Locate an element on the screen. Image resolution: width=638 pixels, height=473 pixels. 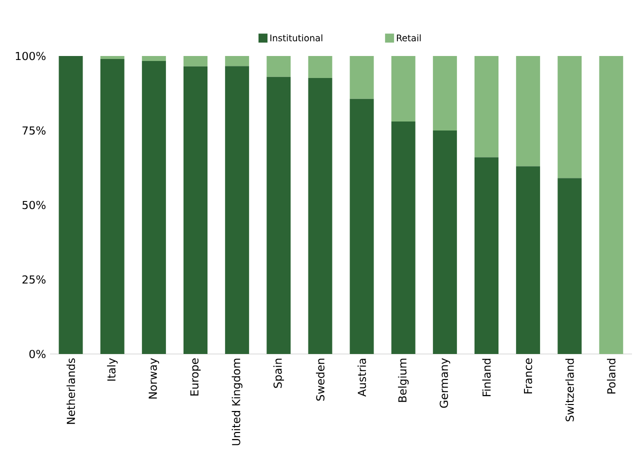
y-tick-label: 100% is located at coordinates (31, 56).